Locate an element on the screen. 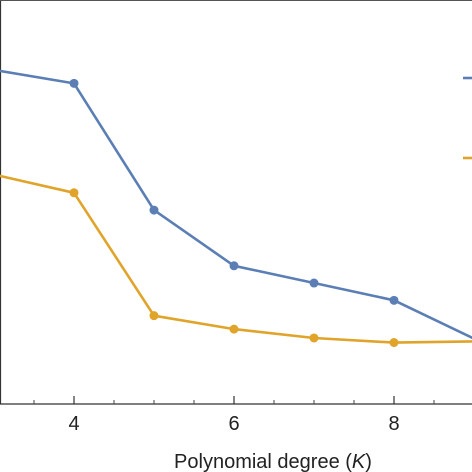 This screenshot has height=472, width=472. x-tick-label: 6 is located at coordinates (233, 424).